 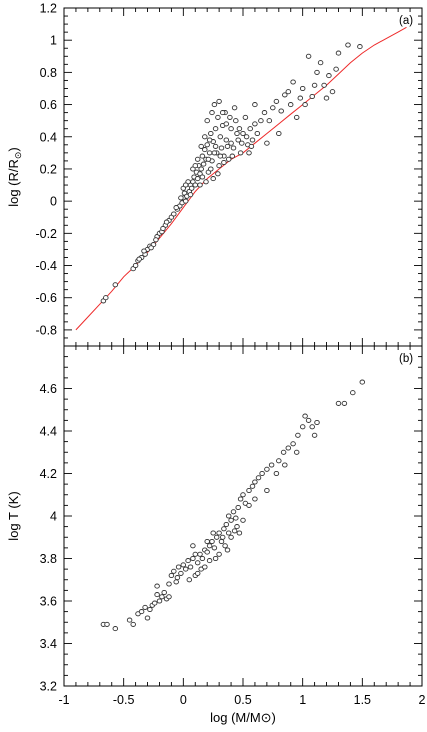 What do you see at coordinates (48, 538) in the screenshot?
I see `panel-b-y-tick-labels: 4.6 4.4 4.2 4 3.8 3.6 3.4 3.2` at bounding box center [48, 538].